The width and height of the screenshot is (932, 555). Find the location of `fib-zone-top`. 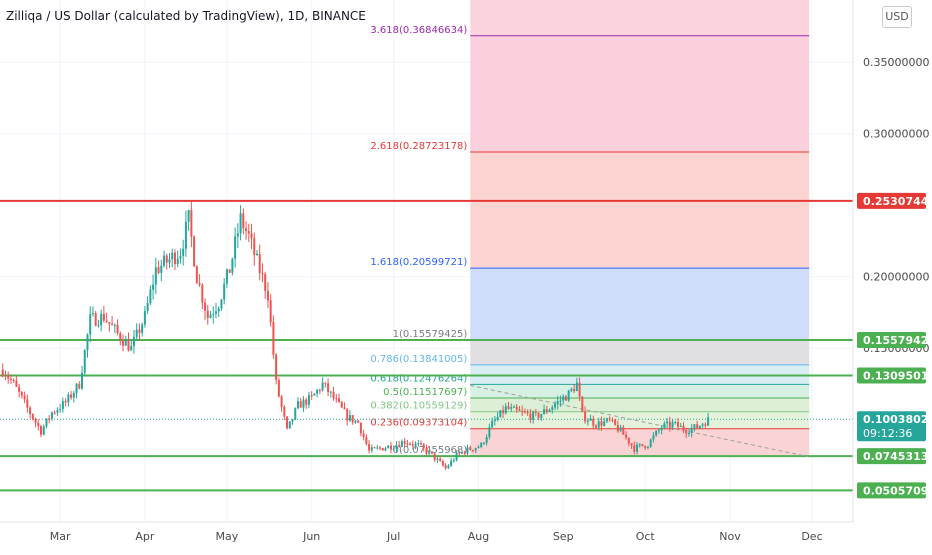

fib-zone-top is located at coordinates (640, 18).